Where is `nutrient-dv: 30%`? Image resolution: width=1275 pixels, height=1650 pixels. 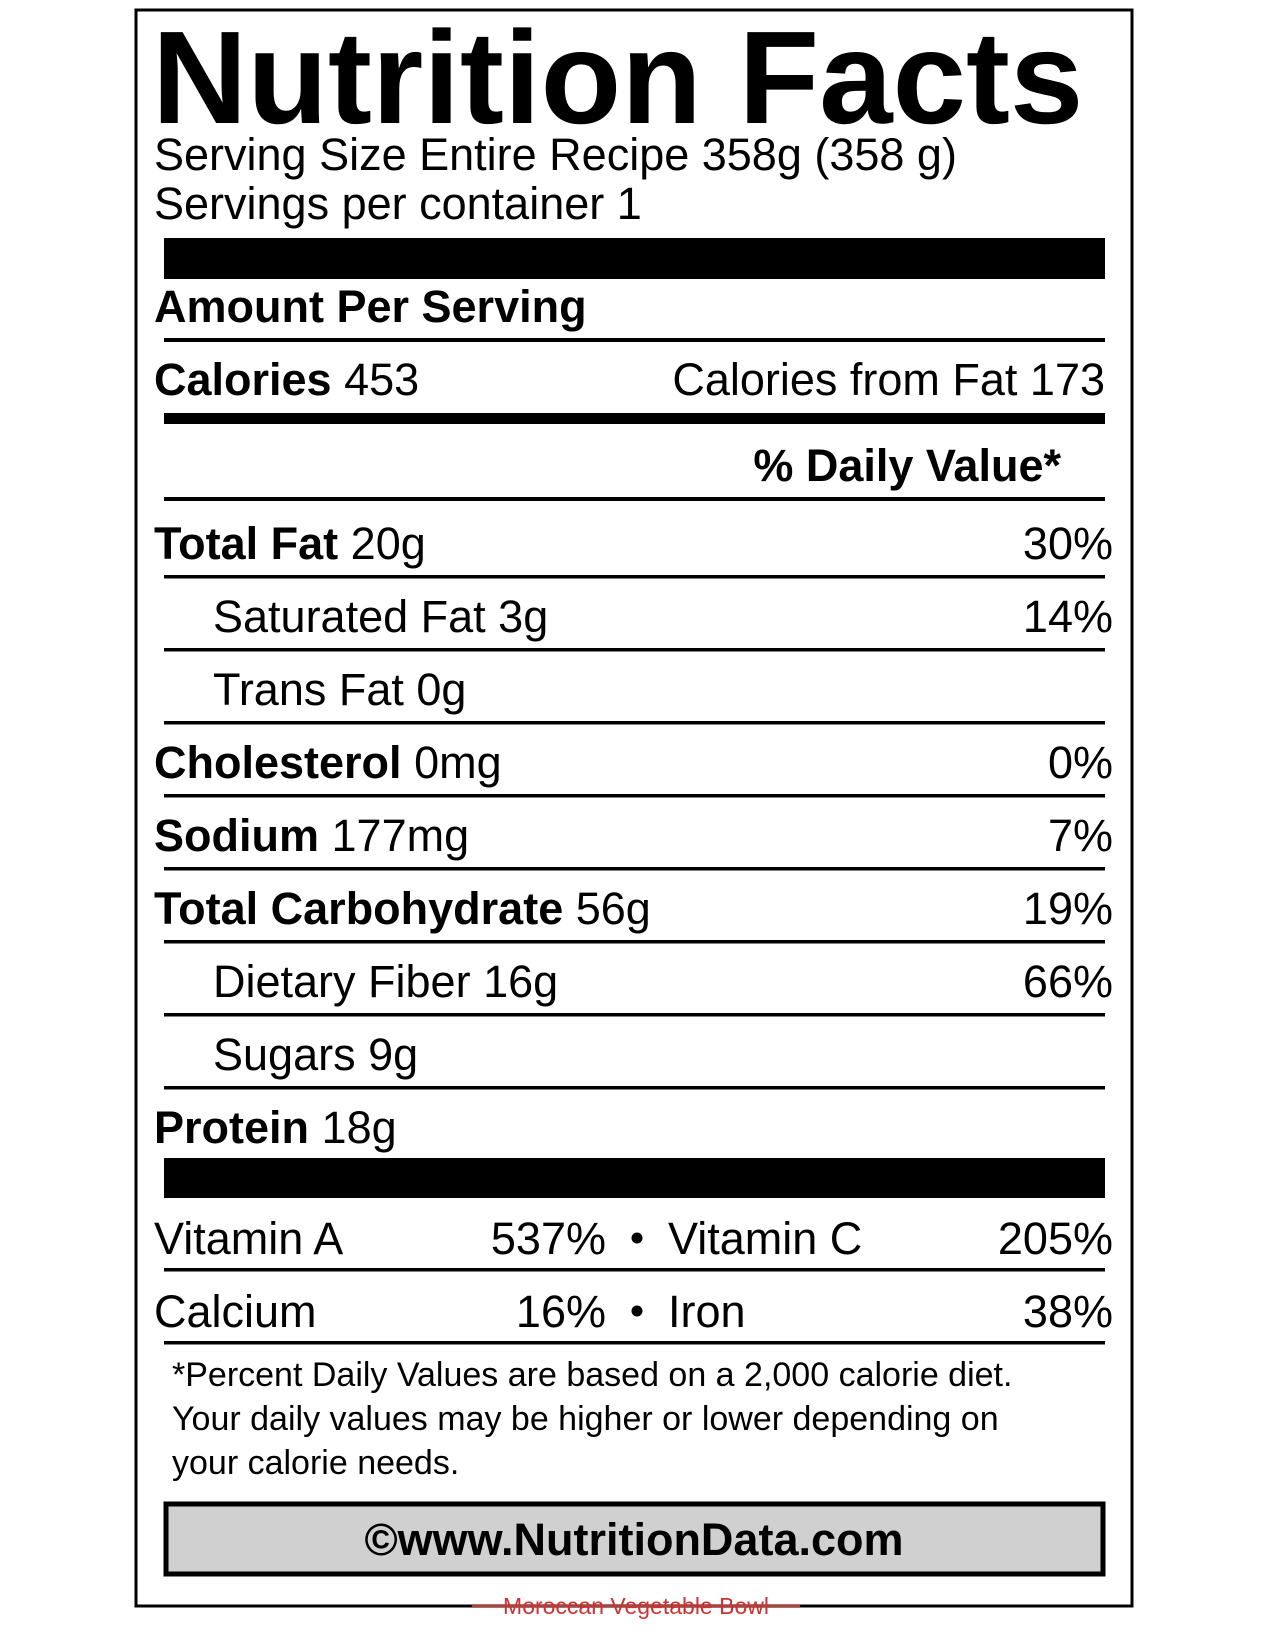
nutrient-dv: 30% is located at coordinates (1068, 543).